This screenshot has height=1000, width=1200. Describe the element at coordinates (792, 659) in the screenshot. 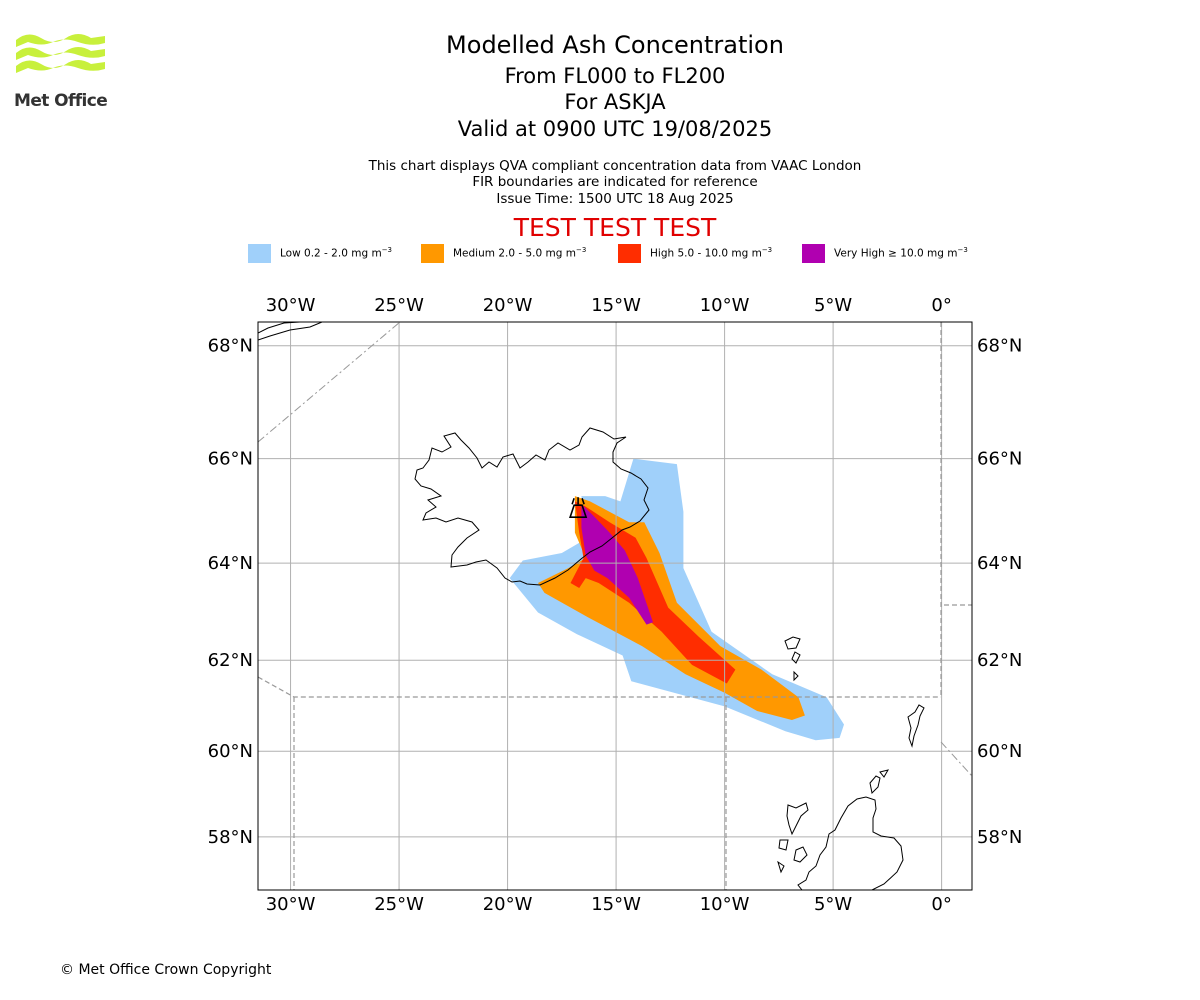

I see `coastline-faroe` at that location.